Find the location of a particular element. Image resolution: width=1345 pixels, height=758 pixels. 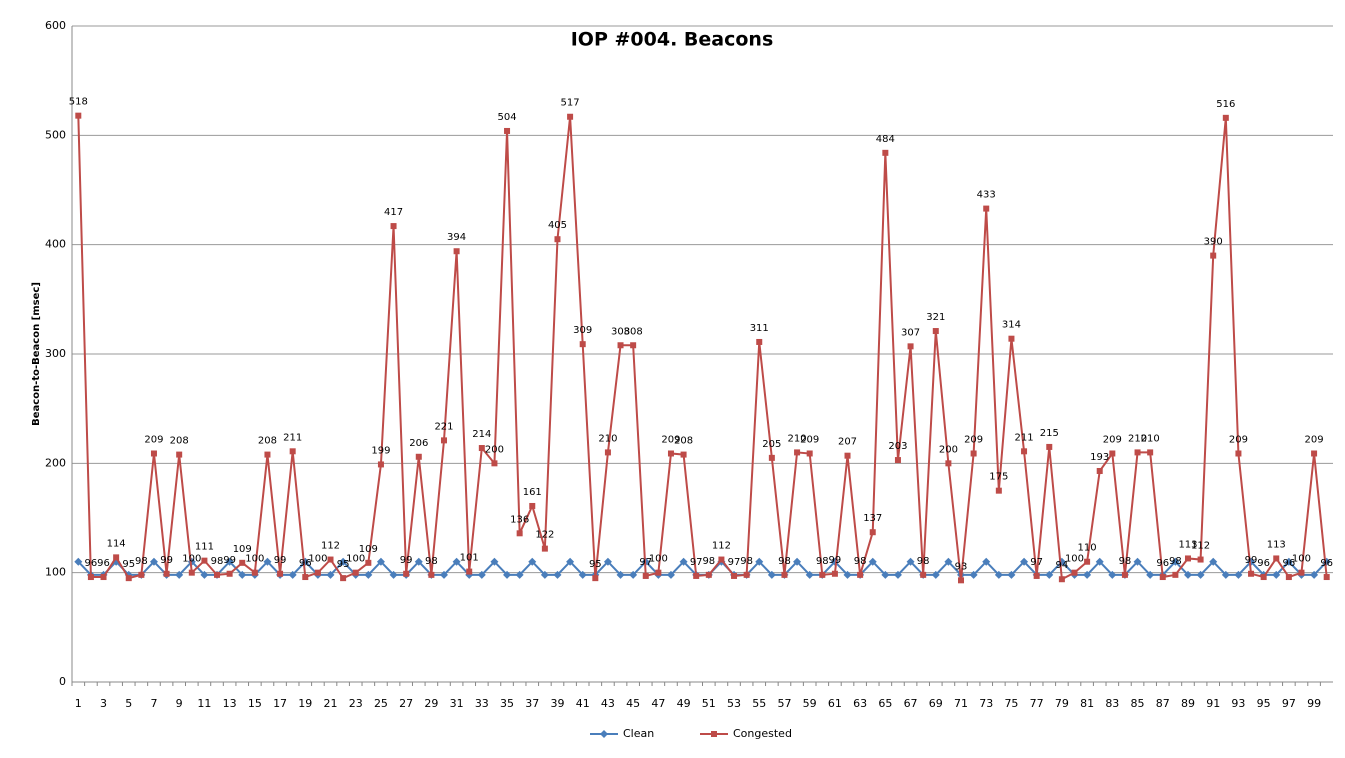

data-label: 308 is located at coordinates (633, 331).